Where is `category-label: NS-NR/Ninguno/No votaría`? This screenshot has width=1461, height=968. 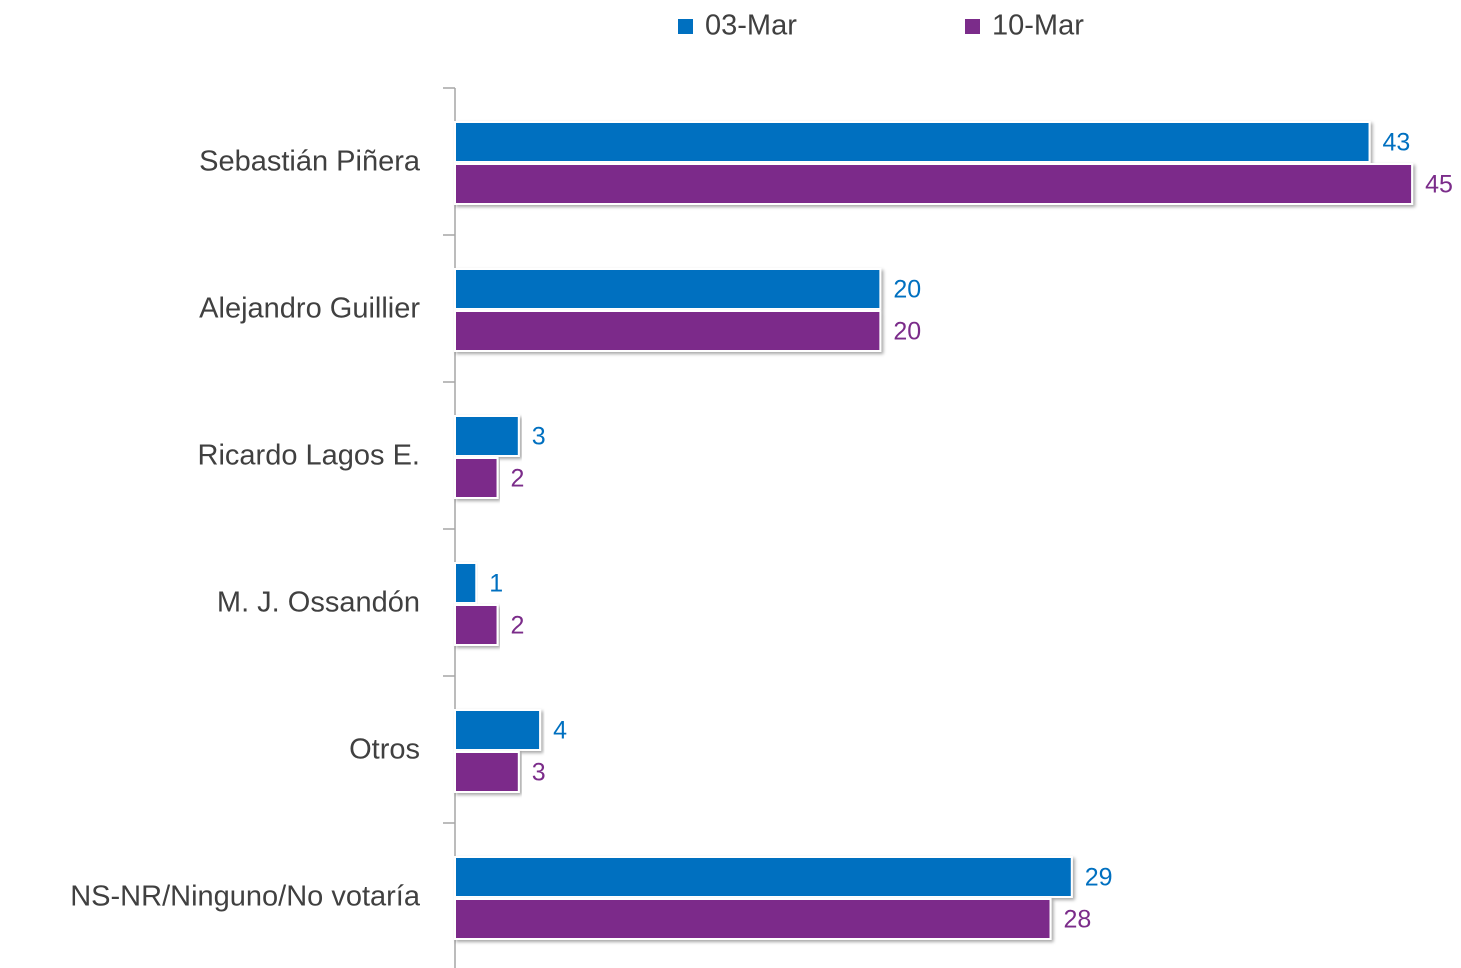
category-label: NS-NR/Ninguno/No votaría is located at coordinates (245, 897).